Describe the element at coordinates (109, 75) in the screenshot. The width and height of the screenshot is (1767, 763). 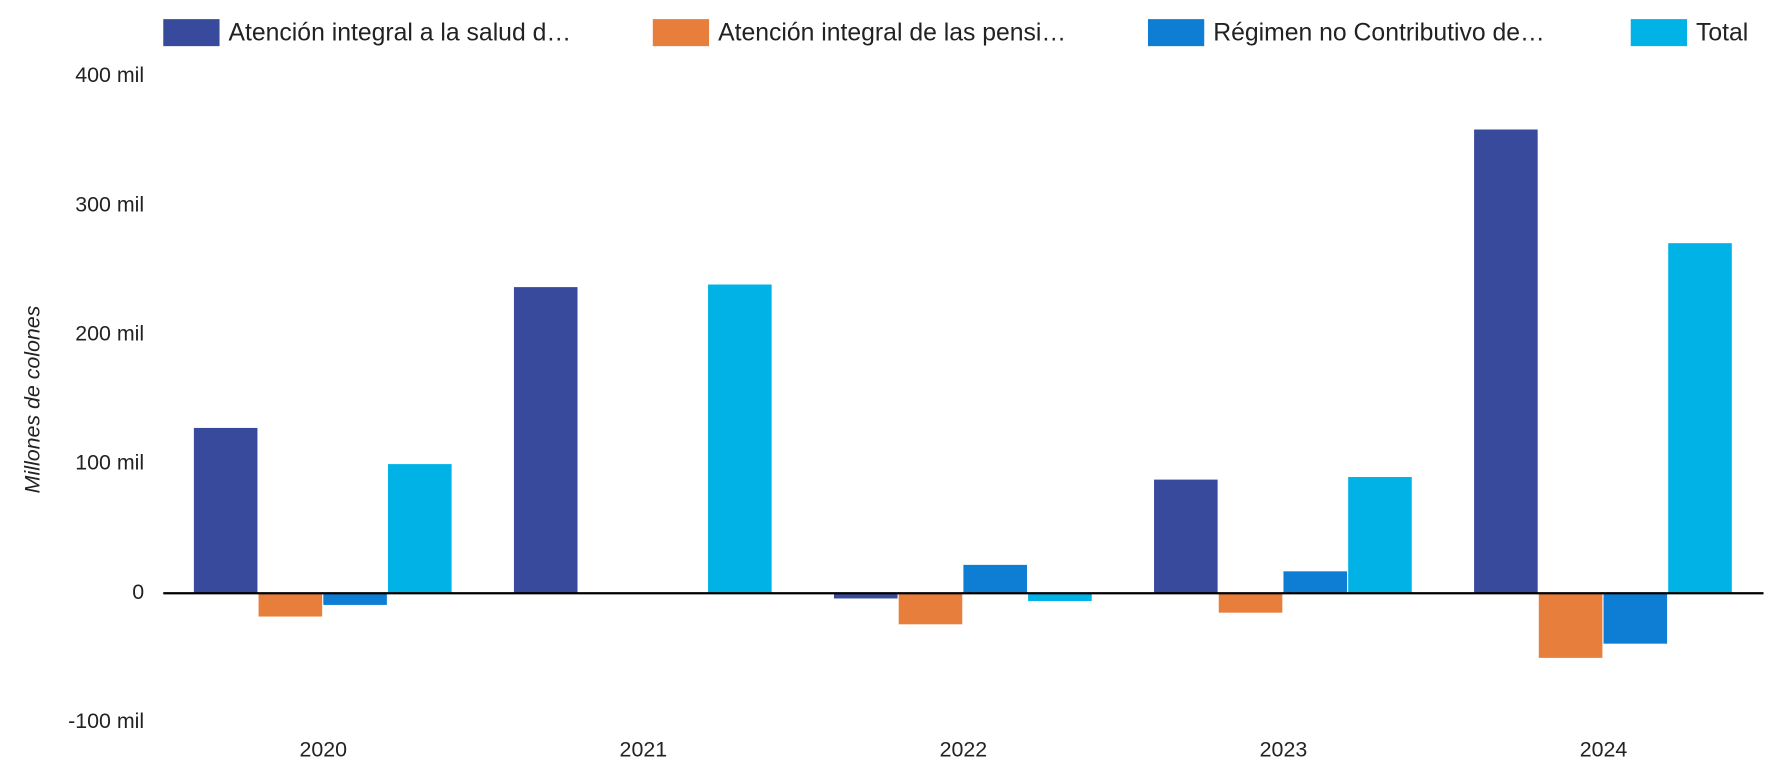
I see `y-tick-label: 400 mil` at that location.